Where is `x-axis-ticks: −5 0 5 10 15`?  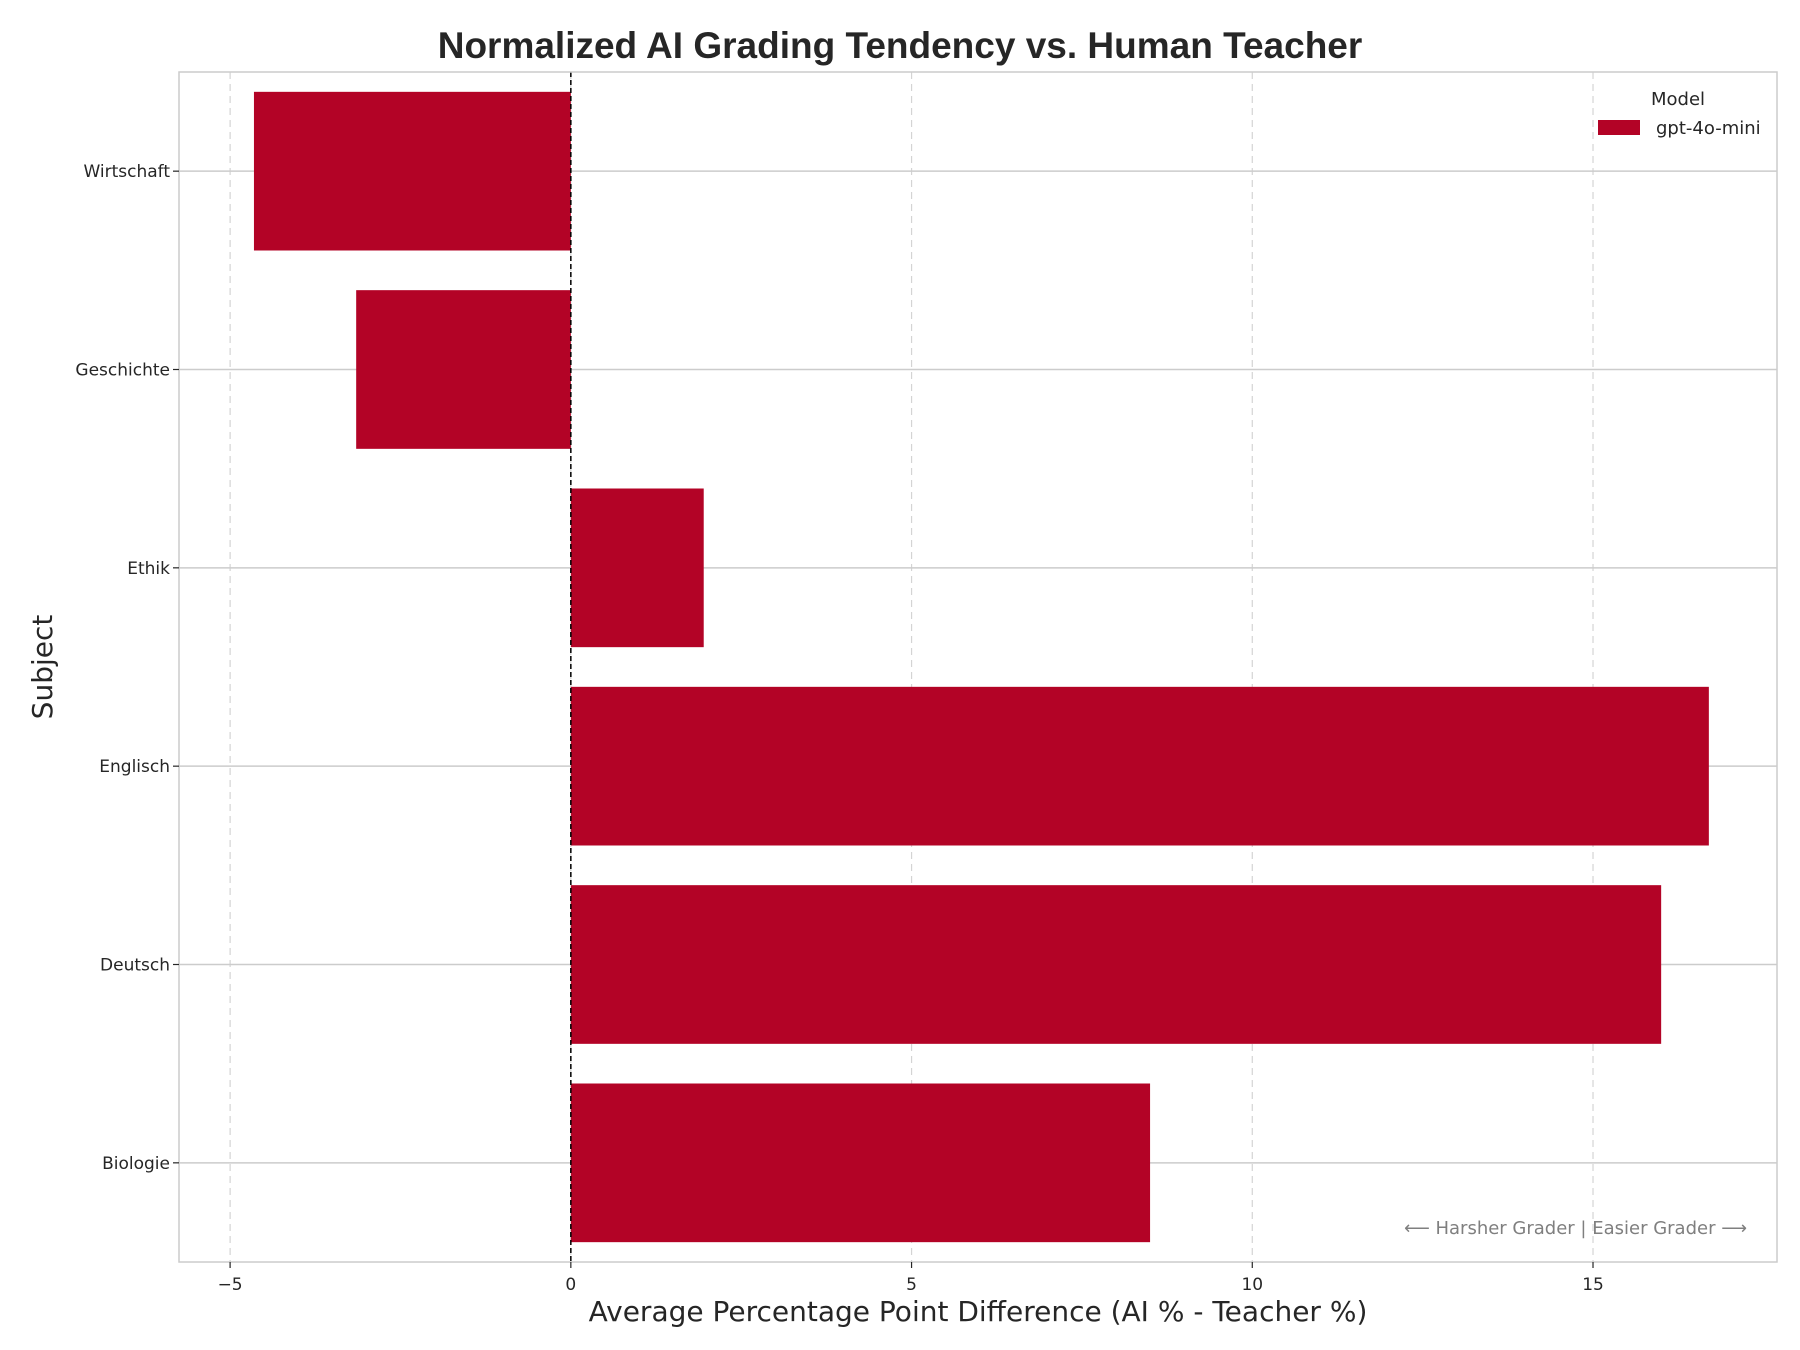
x-axis-ticks: −5 0 5 10 15 is located at coordinates (911, 1278).